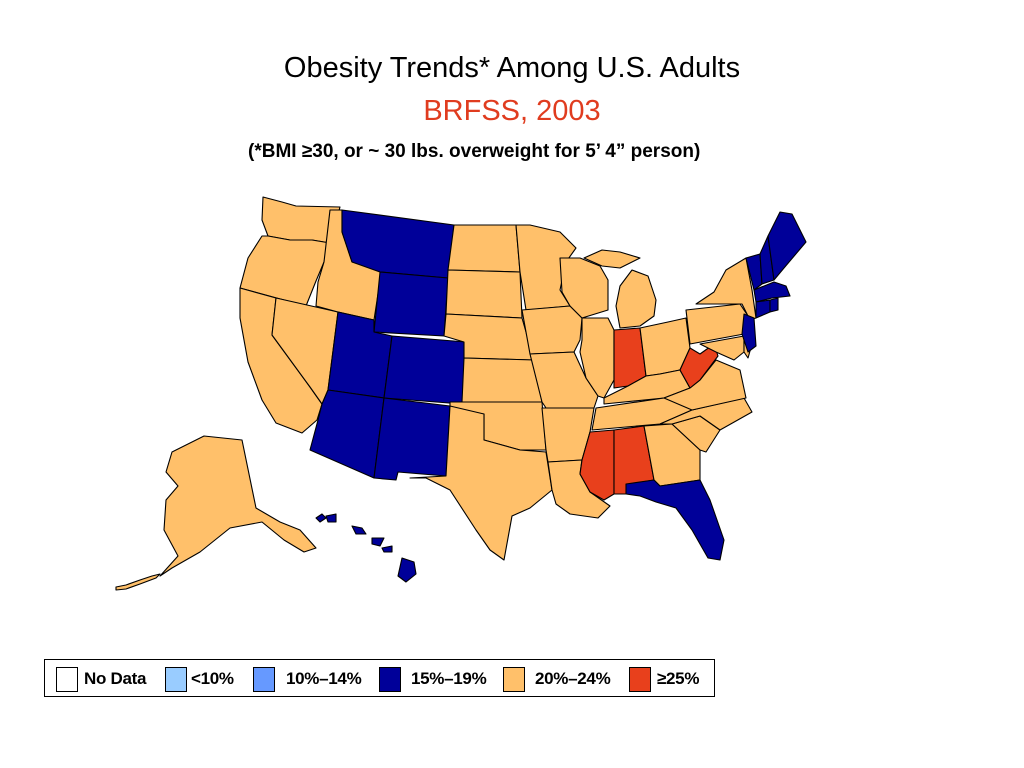 The image size is (1024, 768). Describe the element at coordinates (387, 549) in the screenshot. I see `state-hi-lanai` at that location.